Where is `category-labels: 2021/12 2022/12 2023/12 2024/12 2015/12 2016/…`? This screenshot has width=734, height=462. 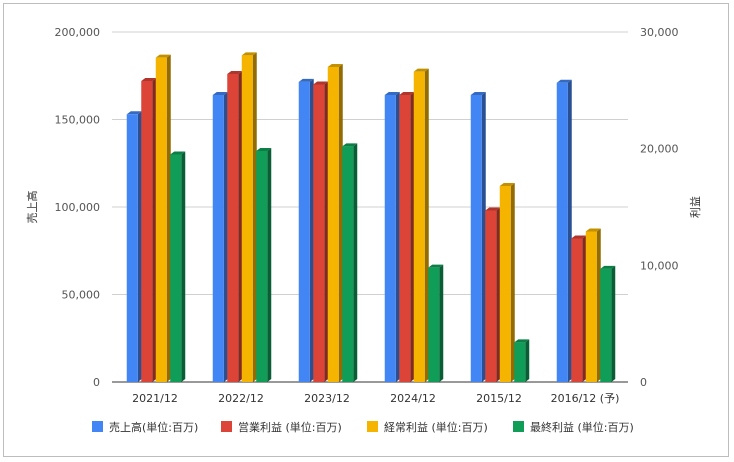 category-labels: 2021/12 2022/12 2023/12 2024/12 2015/12 2016/… is located at coordinates (375, 398).